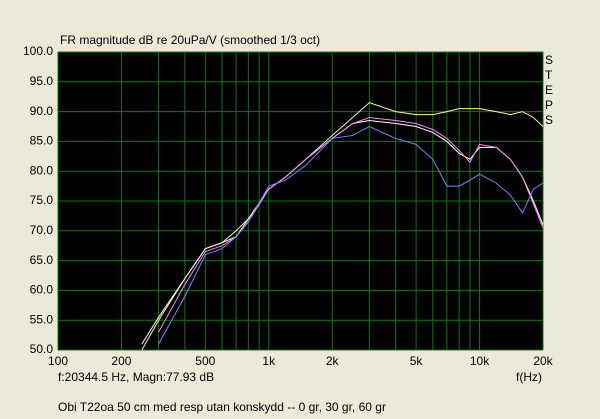 The width and height of the screenshot is (600, 419). What do you see at coordinates (42, 349) in the screenshot?
I see `y-tick-label: 50.0` at bounding box center [42, 349].